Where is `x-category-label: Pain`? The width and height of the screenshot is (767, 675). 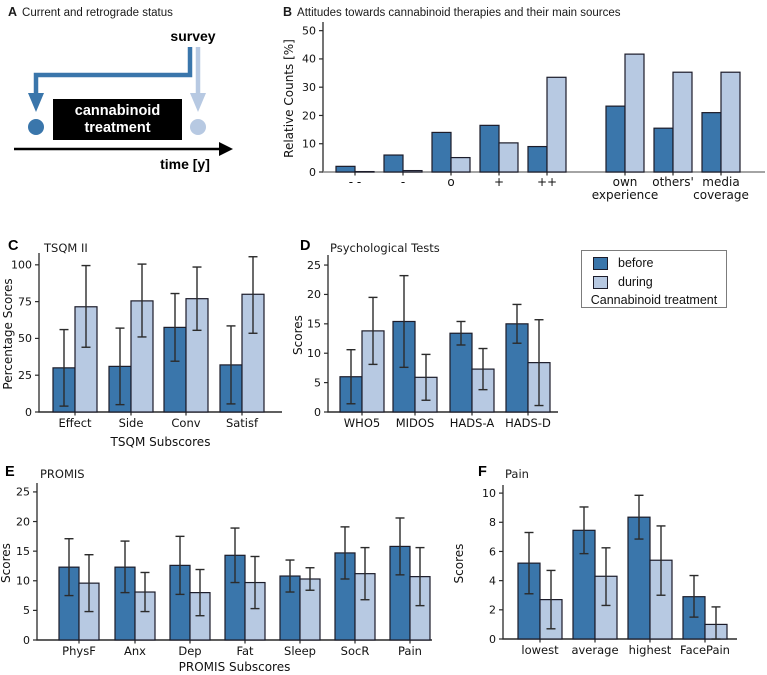 x-category-label: Pain is located at coordinates (410, 651).